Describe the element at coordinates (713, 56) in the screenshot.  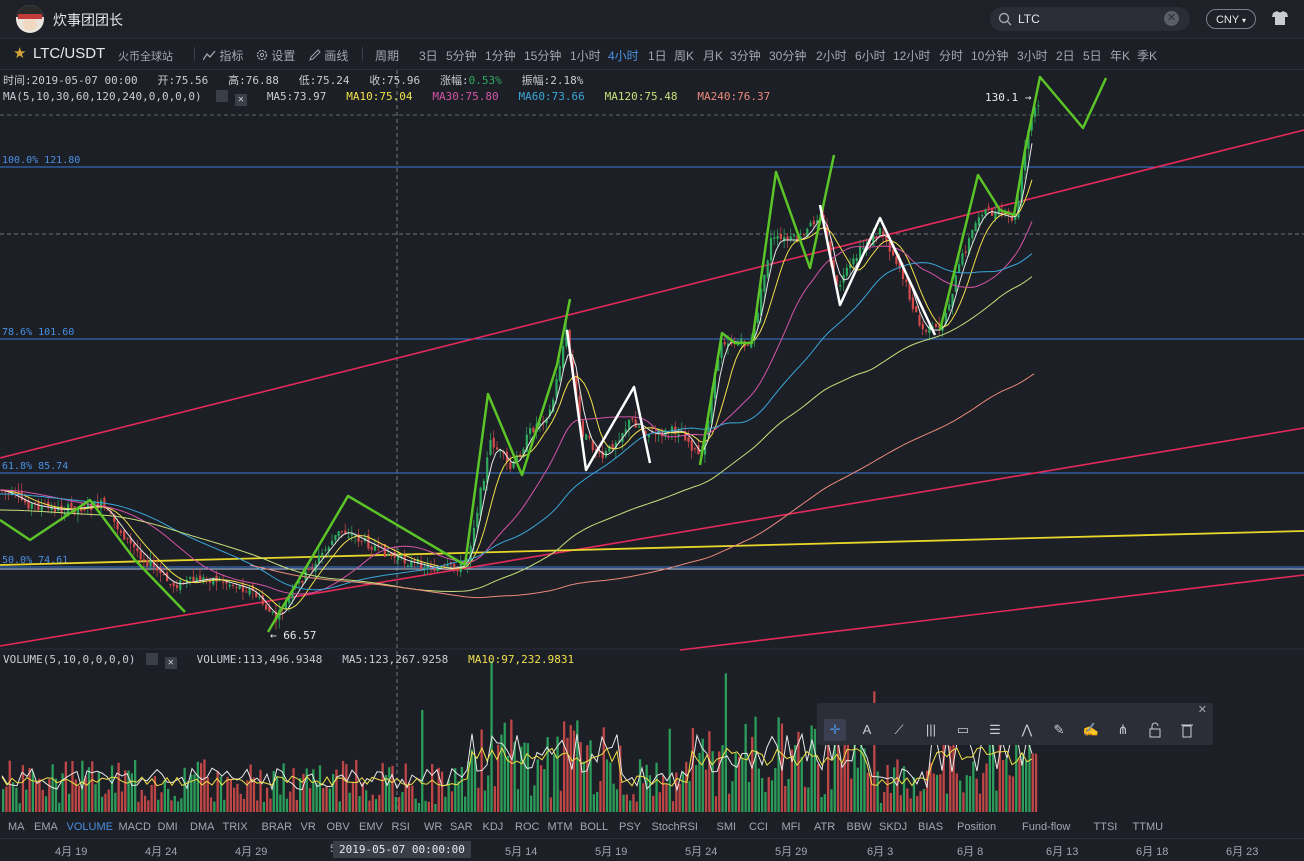
I see `period-8: 月K` at that location.